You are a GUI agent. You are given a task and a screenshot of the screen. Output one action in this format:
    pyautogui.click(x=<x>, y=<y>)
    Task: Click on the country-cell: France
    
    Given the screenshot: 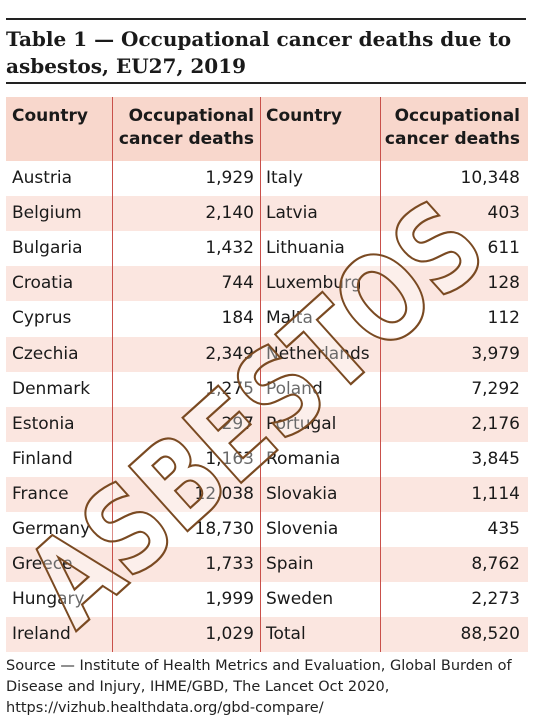 What is the action you would take?
    pyautogui.click(x=40, y=493)
    